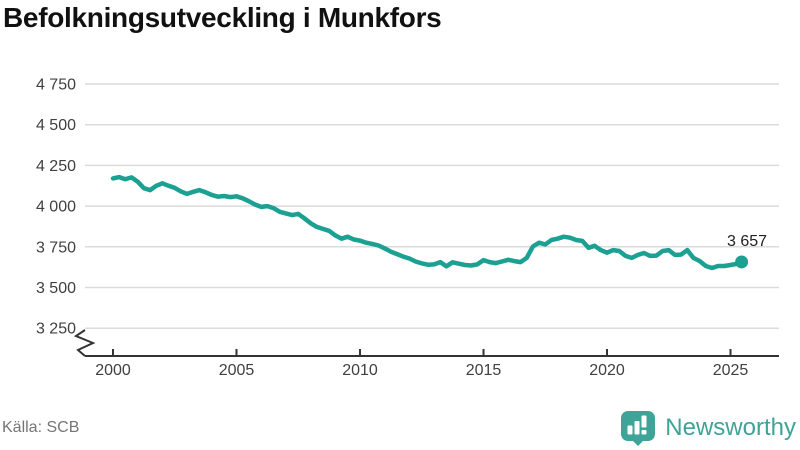  I want to click on last-point-marker, so click(742, 262).